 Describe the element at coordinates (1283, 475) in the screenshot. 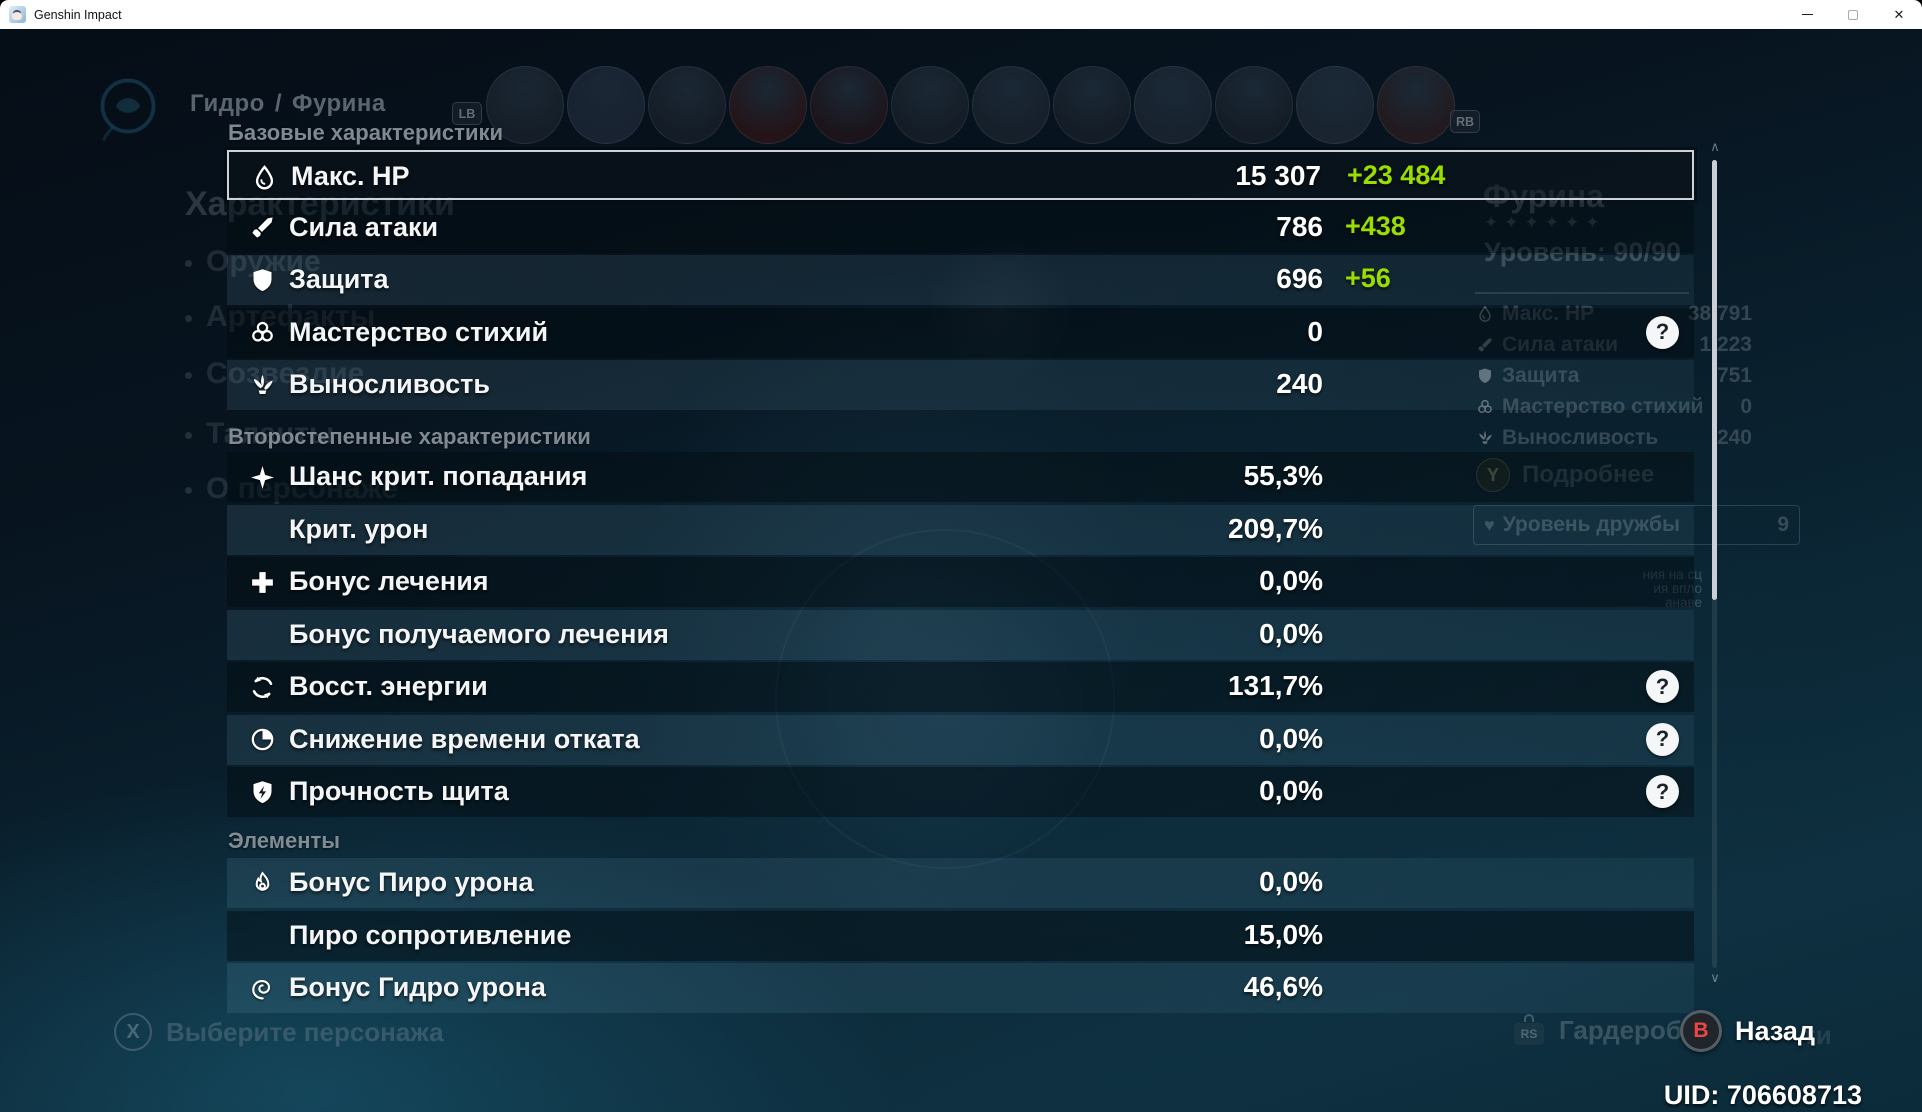

I see `stat-value: 55,3%` at that location.